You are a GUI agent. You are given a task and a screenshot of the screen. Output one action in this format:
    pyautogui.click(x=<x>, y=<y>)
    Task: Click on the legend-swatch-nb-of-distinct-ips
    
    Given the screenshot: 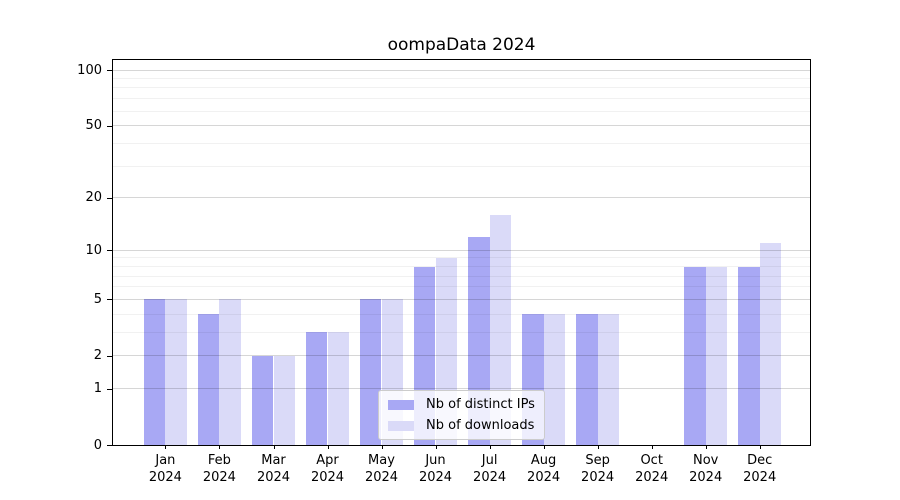 What is the action you would take?
    pyautogui.click(x=401, y=404)
    